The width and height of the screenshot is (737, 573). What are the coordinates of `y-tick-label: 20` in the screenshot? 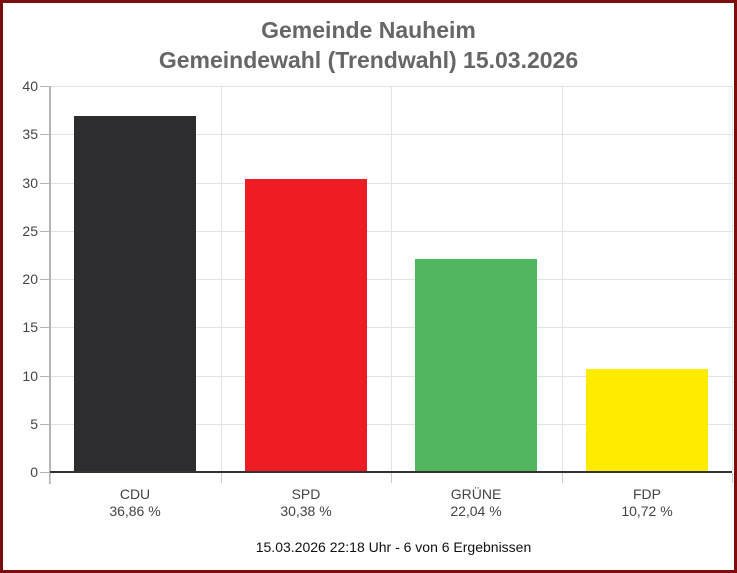 It's located at (30, 279).